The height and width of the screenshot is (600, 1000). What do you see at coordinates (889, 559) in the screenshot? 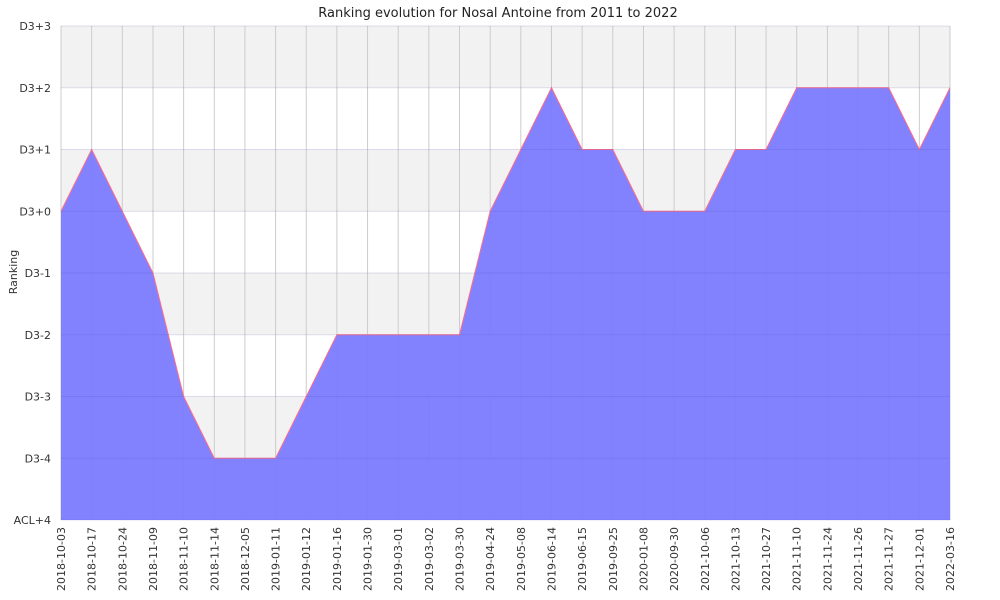
I see `x-tick-label: 2021-11-27` at bounding box center [889, 559].